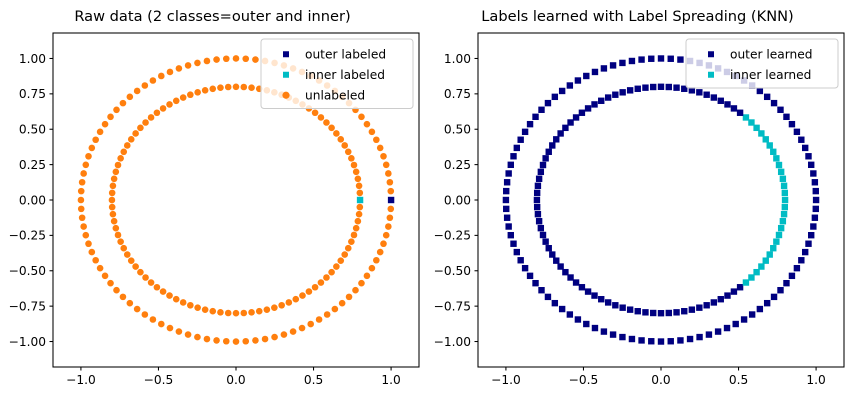 This screenshot has width=850, height=400. I want to click on legend-marker, so click(286, 74).